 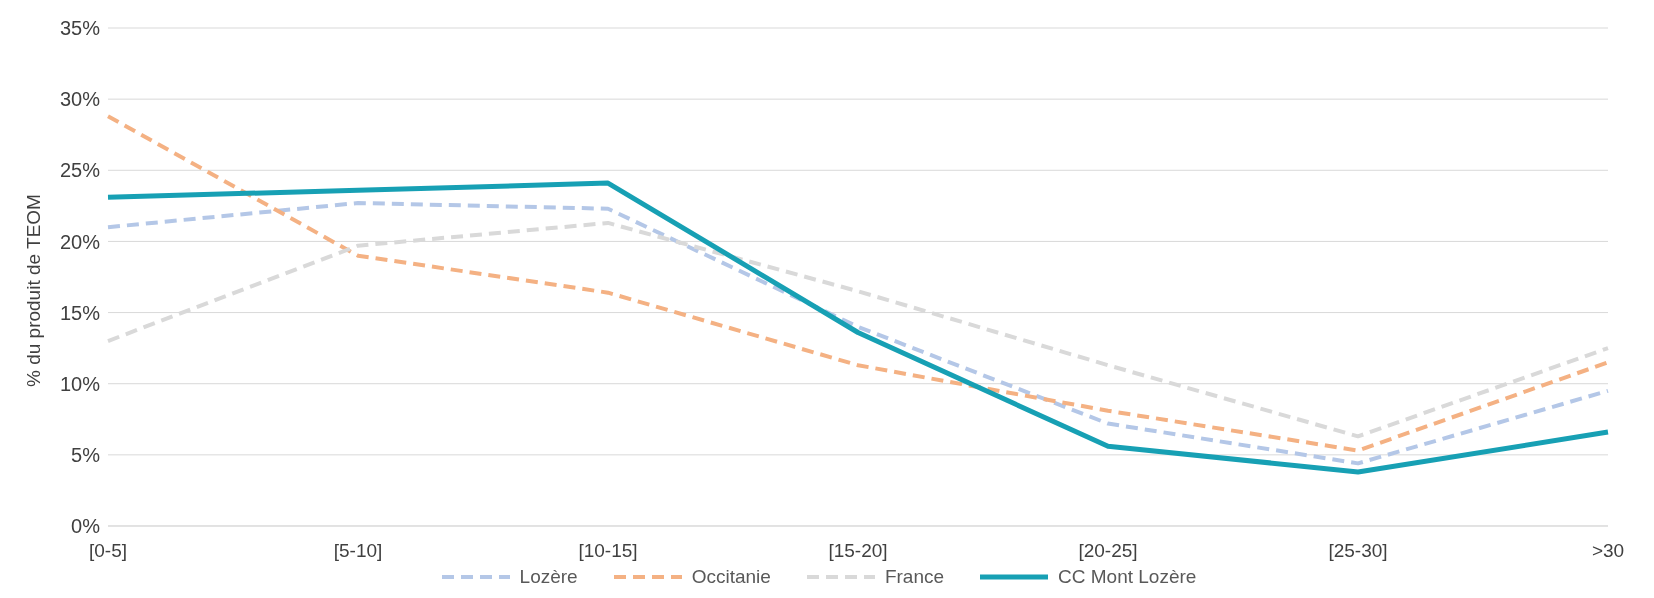 I want to click on legend-label: France, so click(x=914, y=577).